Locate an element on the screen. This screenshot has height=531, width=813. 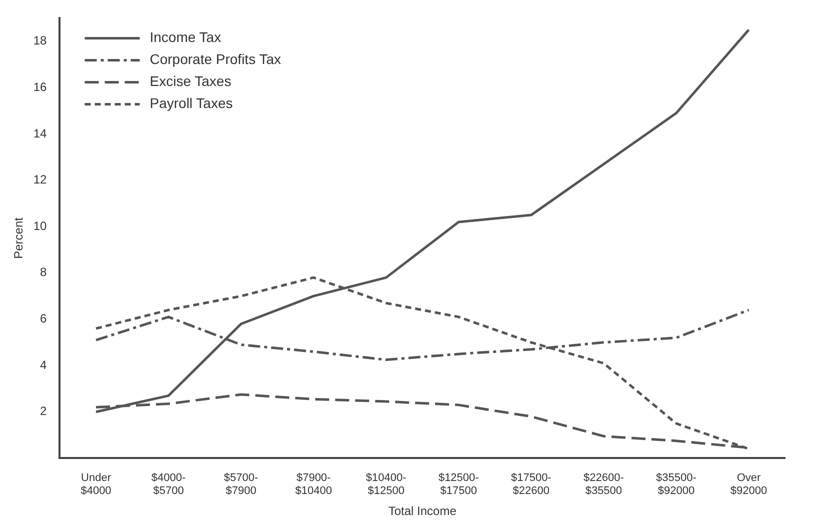
y-tick-label: 10 is located at coordinates (40, 225).